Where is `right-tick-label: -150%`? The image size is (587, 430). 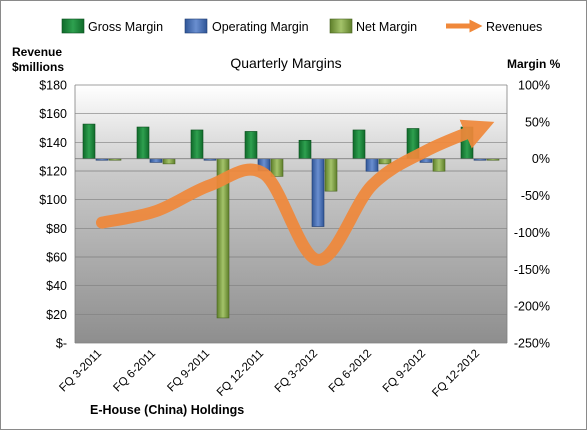
right-tick-label: -150% is located at coordinates (532, 270).